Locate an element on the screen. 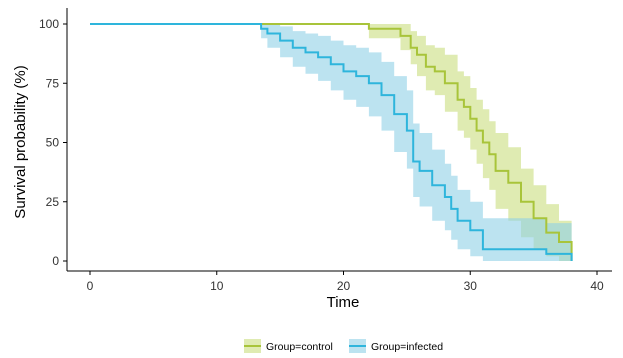 The height and width of the screenshot is (358, 623). x-tick-label: 40 is located at coordinates (597, 286).